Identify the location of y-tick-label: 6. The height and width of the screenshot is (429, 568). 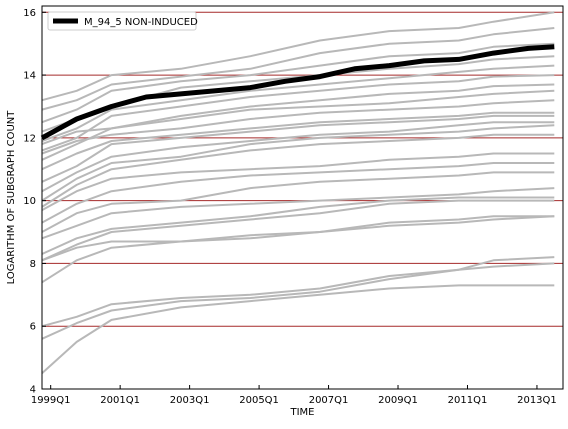
(33, 327).